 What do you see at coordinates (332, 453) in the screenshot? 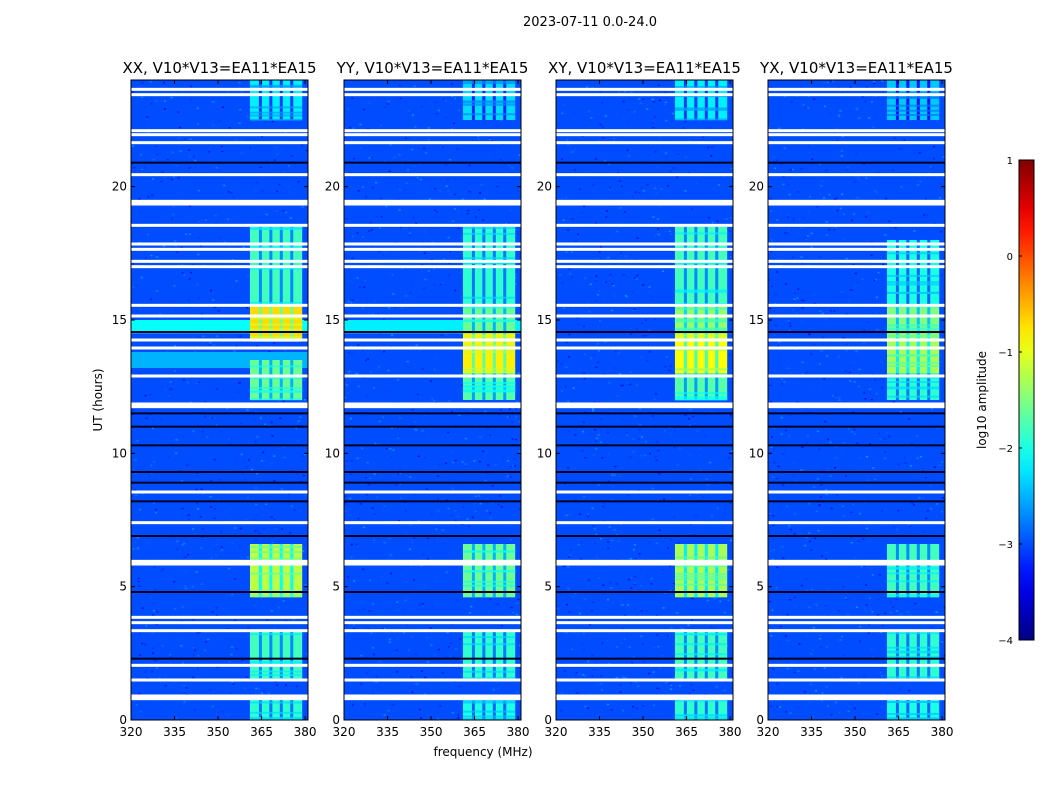
I see `y-tick-label: 10` at bounding box center [332, 453].